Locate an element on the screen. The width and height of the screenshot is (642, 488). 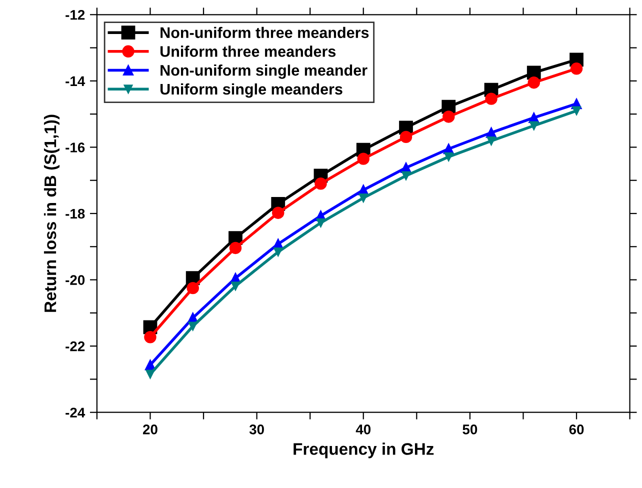
y-tick-label: -20 is located at coordinates (75, 280).